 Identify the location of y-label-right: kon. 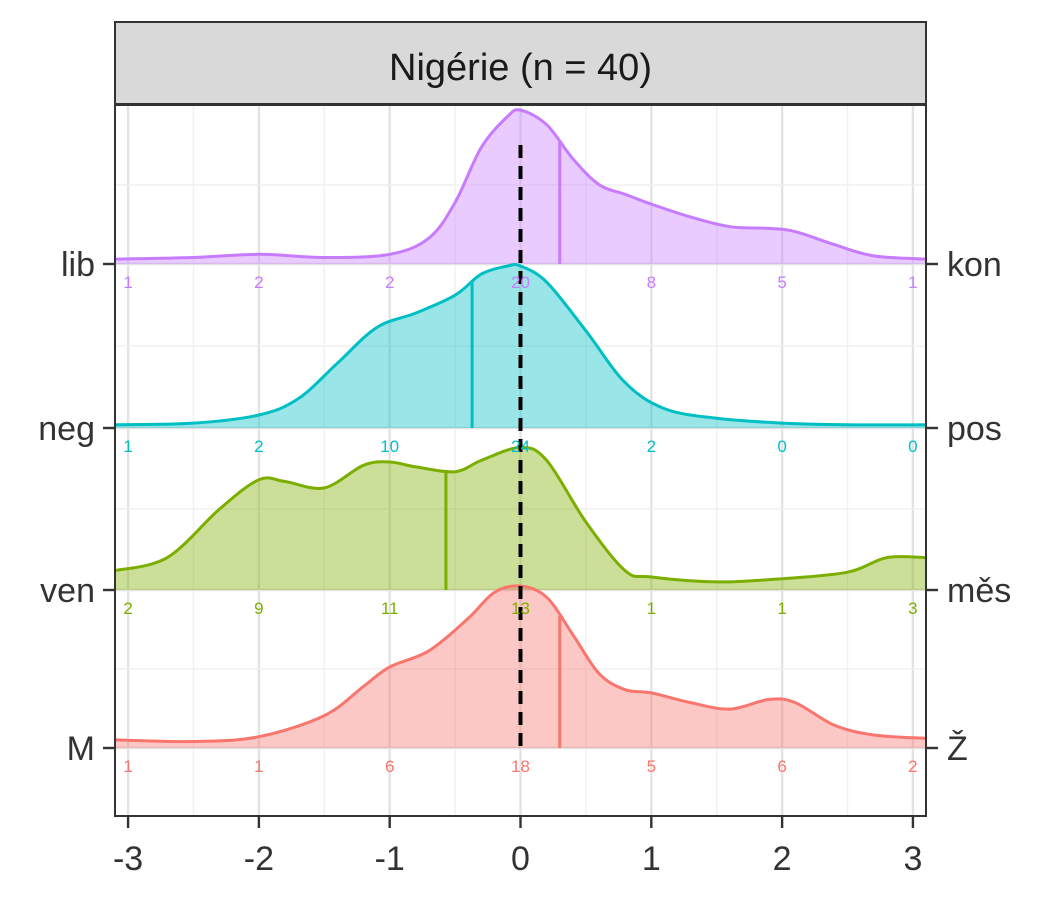
(974, 265).